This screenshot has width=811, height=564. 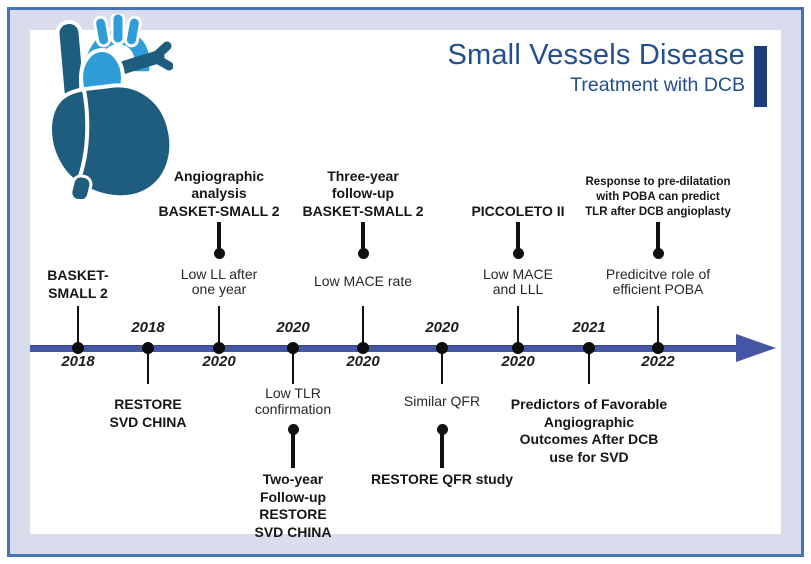 What do you see at coordinates (293, 401) in the screenshot?
I see `event-sublabel: Low TLR confirmation` at bounding box center [293, 401].